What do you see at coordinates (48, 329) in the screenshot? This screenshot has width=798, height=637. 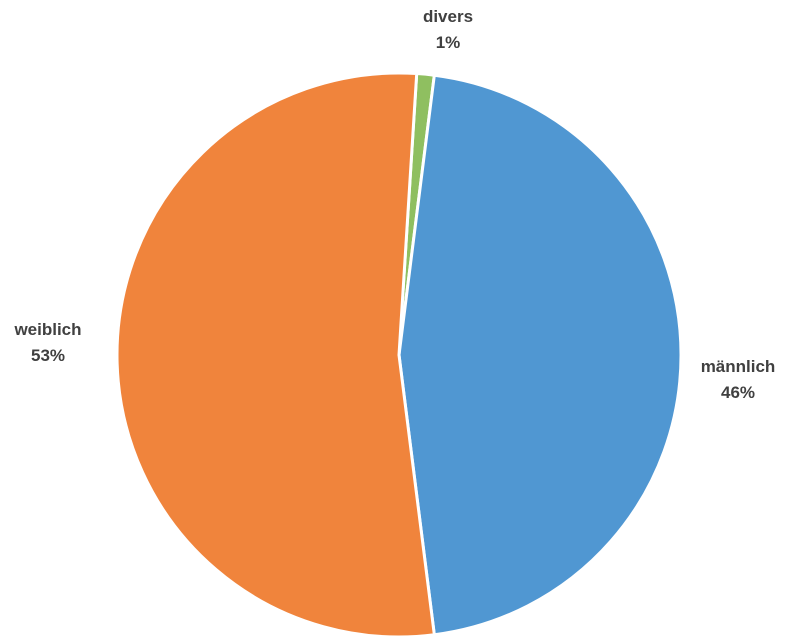 I see `category-label-weiblich: weiblich` at bounding box center [48, 329].